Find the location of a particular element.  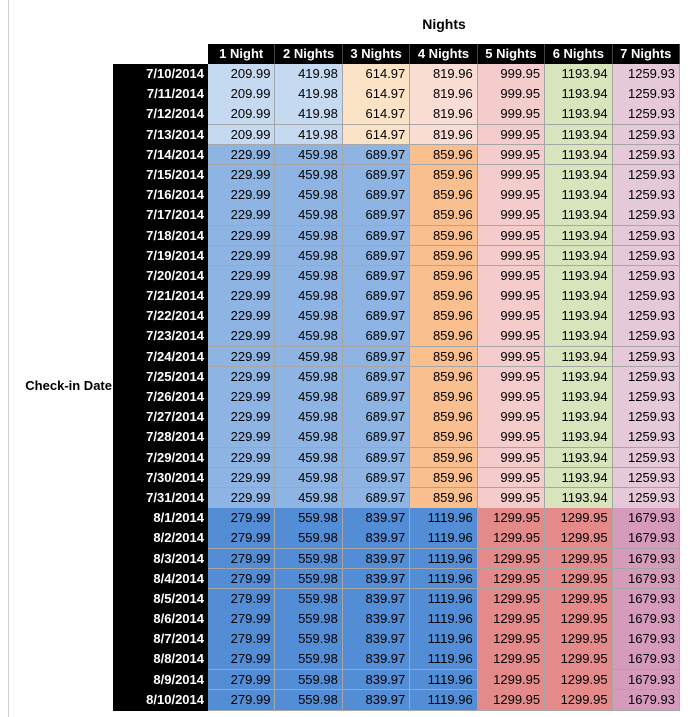

price-cell: 614.97 is located at coordinates (376, 115).